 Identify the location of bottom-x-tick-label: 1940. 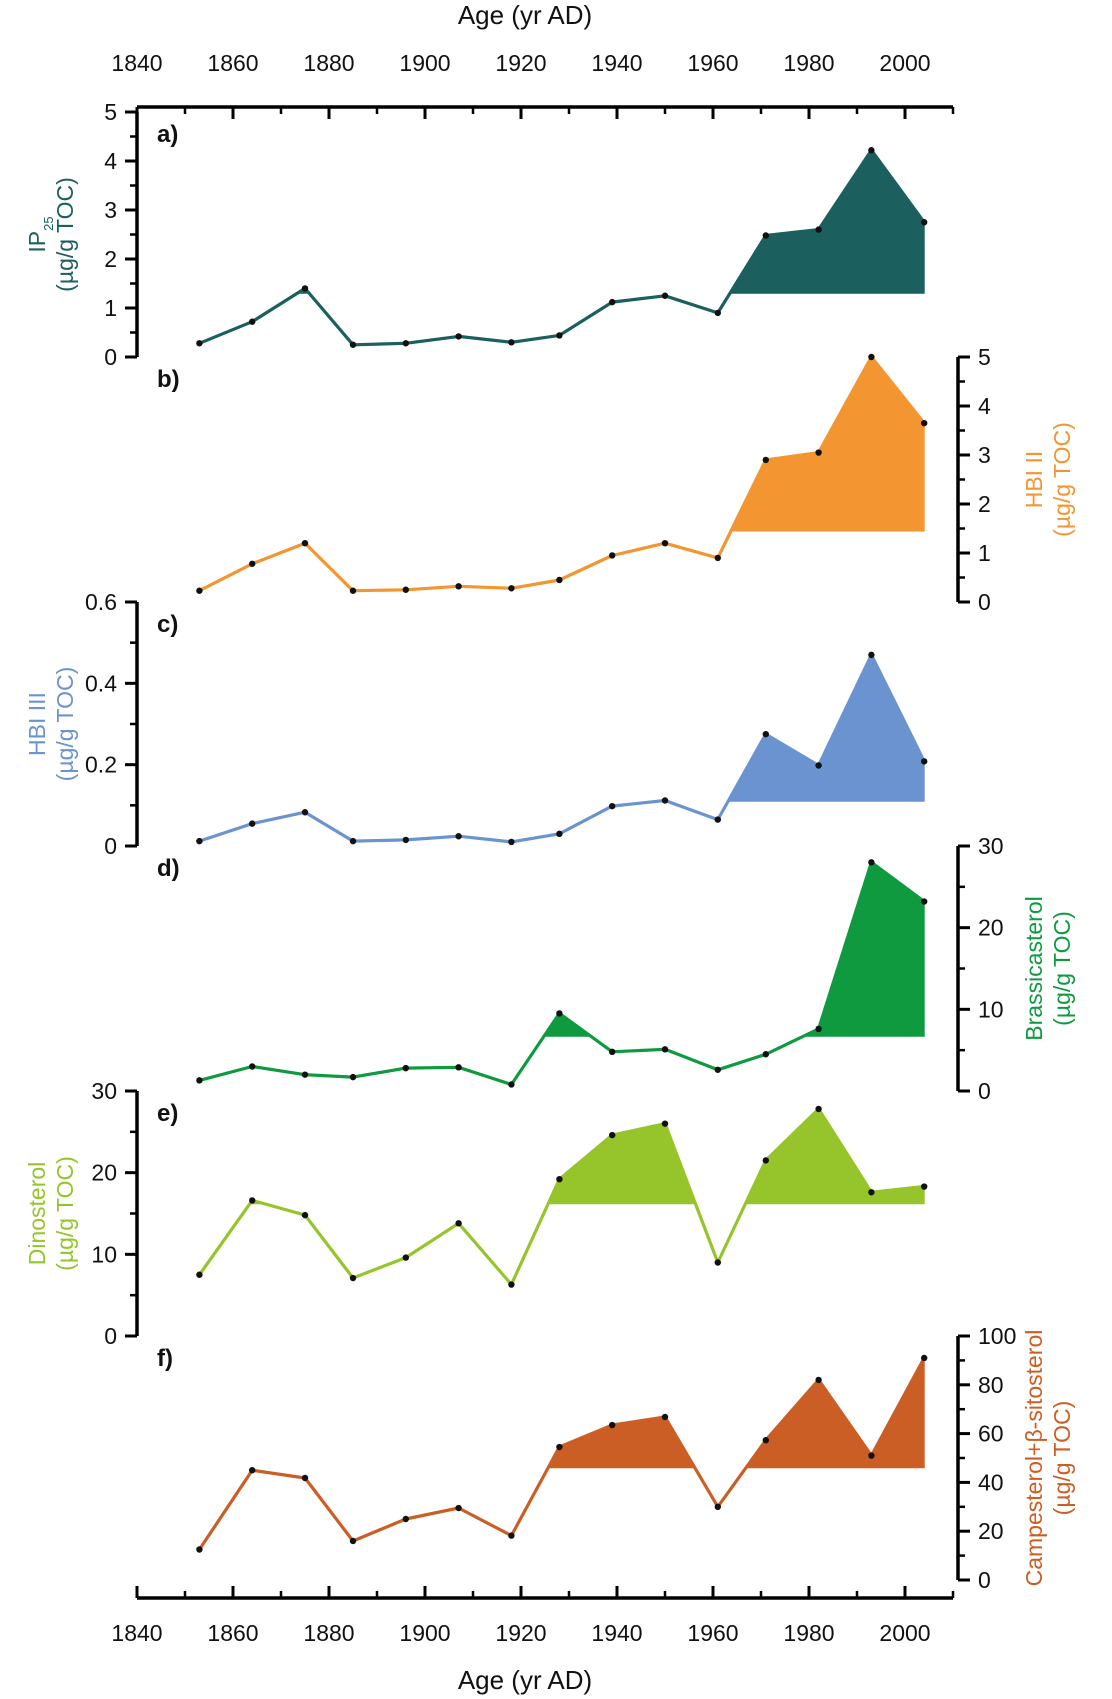
(616, 1633).